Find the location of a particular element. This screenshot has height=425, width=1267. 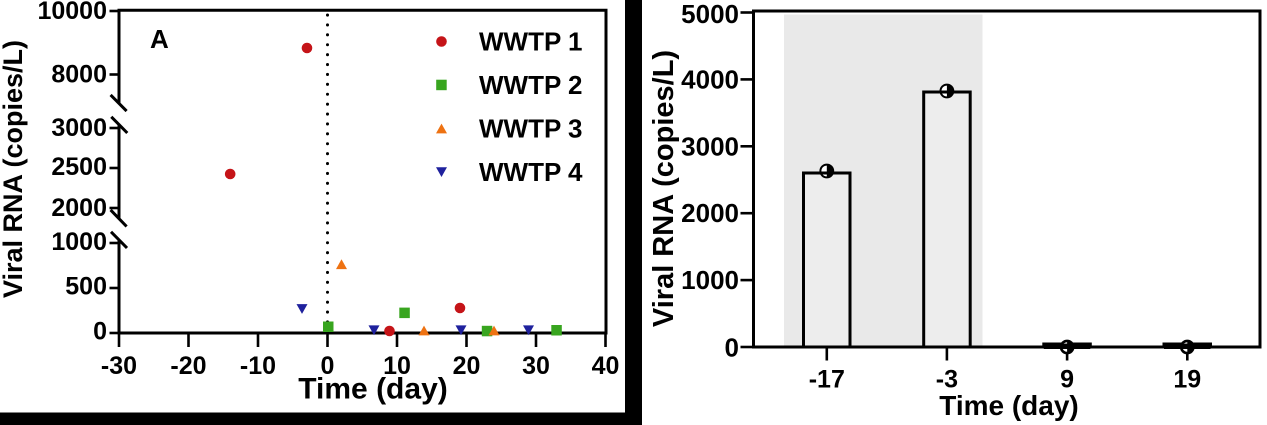

svg-text: 40 is located at coordinates (606, 366).